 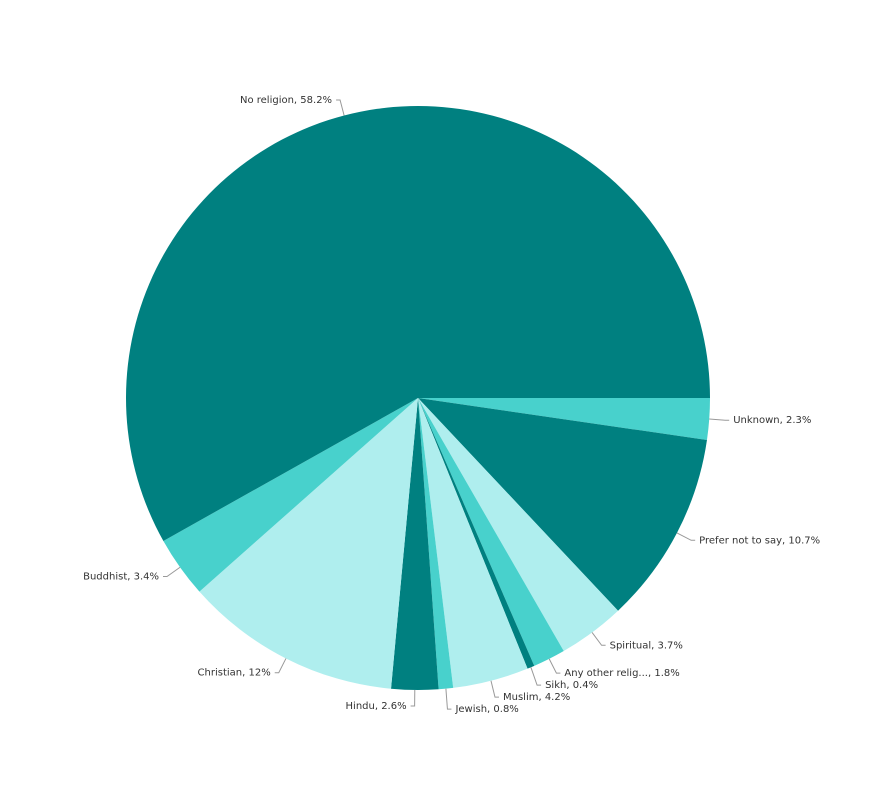 I want to click on slice-label: No religion, 58.2%, so click(x=286, y=100).